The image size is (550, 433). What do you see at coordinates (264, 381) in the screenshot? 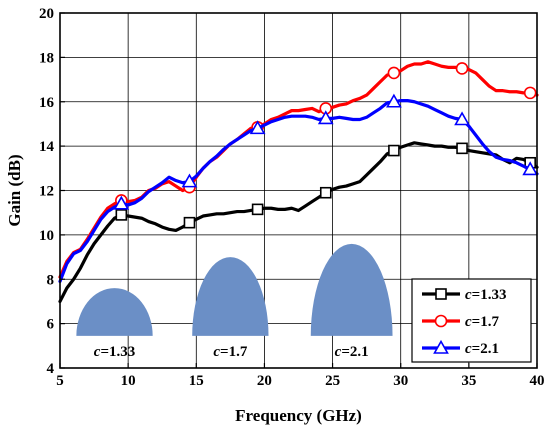
I see `x-tick-label: 20` at bounding box center [264, 381].